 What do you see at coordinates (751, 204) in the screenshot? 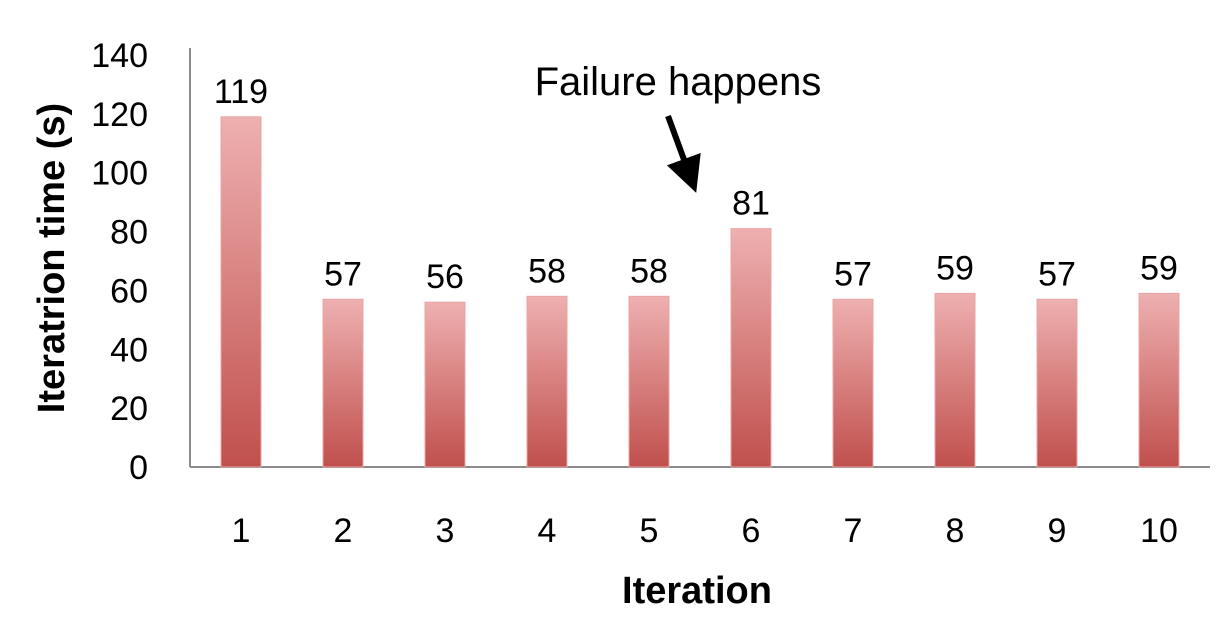
I see `data-label: 81` at bounding box center [751, 204].